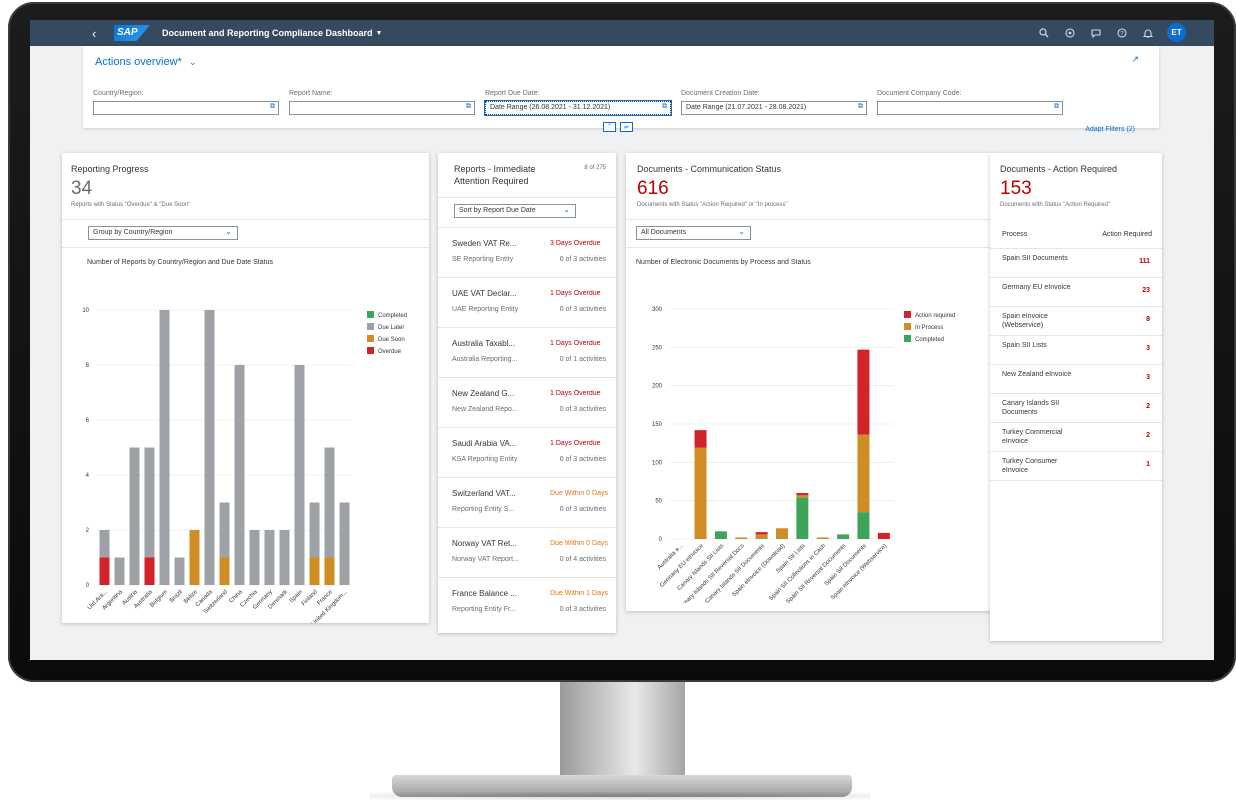  What do you see at coordinates (579, 543) in the screenshot?
I see `due-status: Due Within 0 Days` at bounding box center [579, 543].